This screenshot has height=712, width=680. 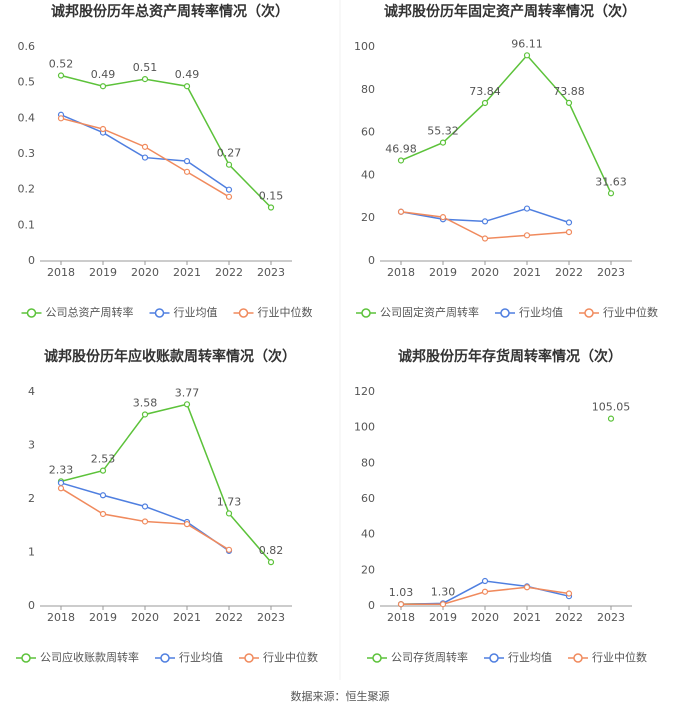 I want to click on source: 数据来源：恒生聚源, so click(x=340, y=696).